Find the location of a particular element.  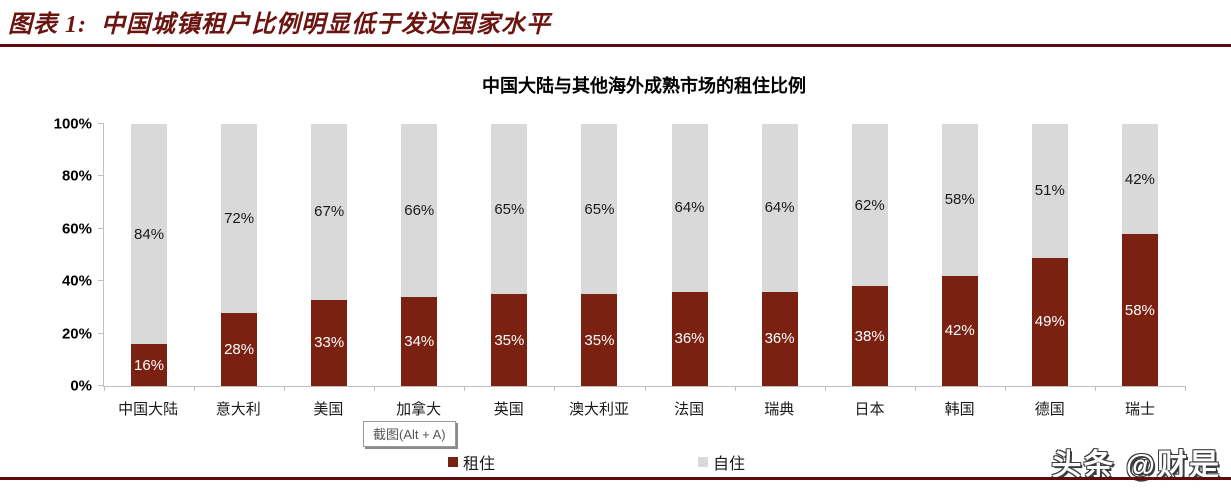

bar-segment-租住: 16% is located at coordinates (149, 365).